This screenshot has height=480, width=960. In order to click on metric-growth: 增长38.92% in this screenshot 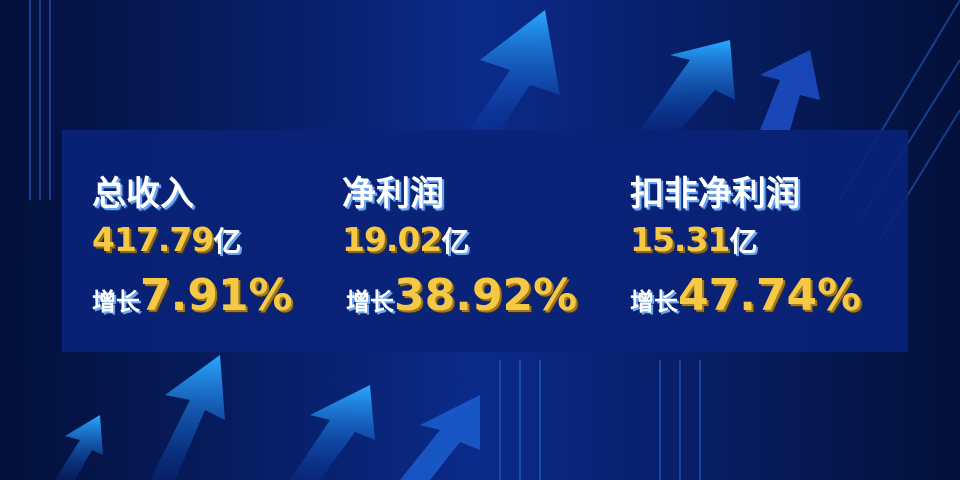, I will do `click(461, 295)`.